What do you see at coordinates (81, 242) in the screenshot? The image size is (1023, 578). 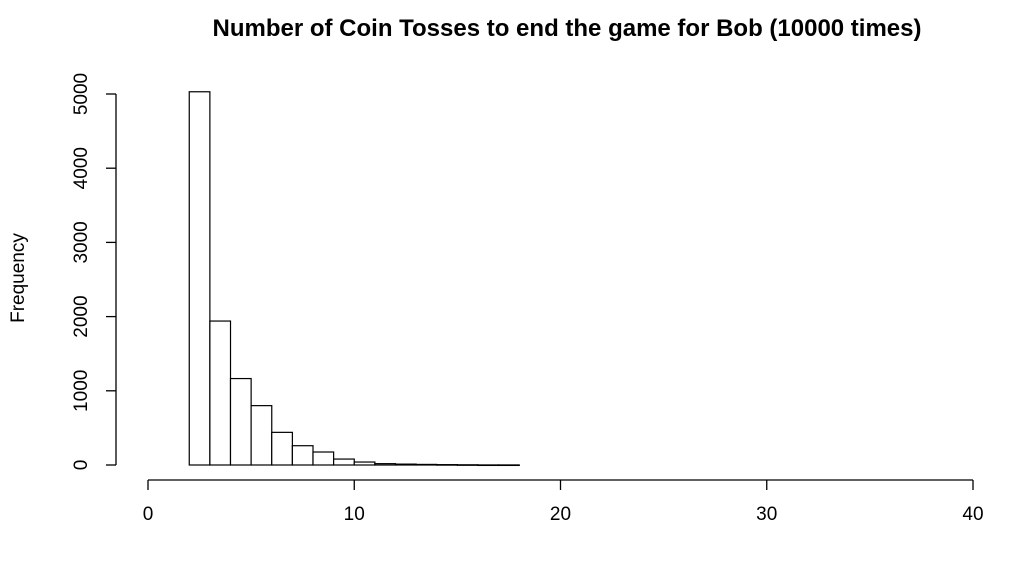 I see `y-tick-label: 3000` at bounding box center [81, 242].